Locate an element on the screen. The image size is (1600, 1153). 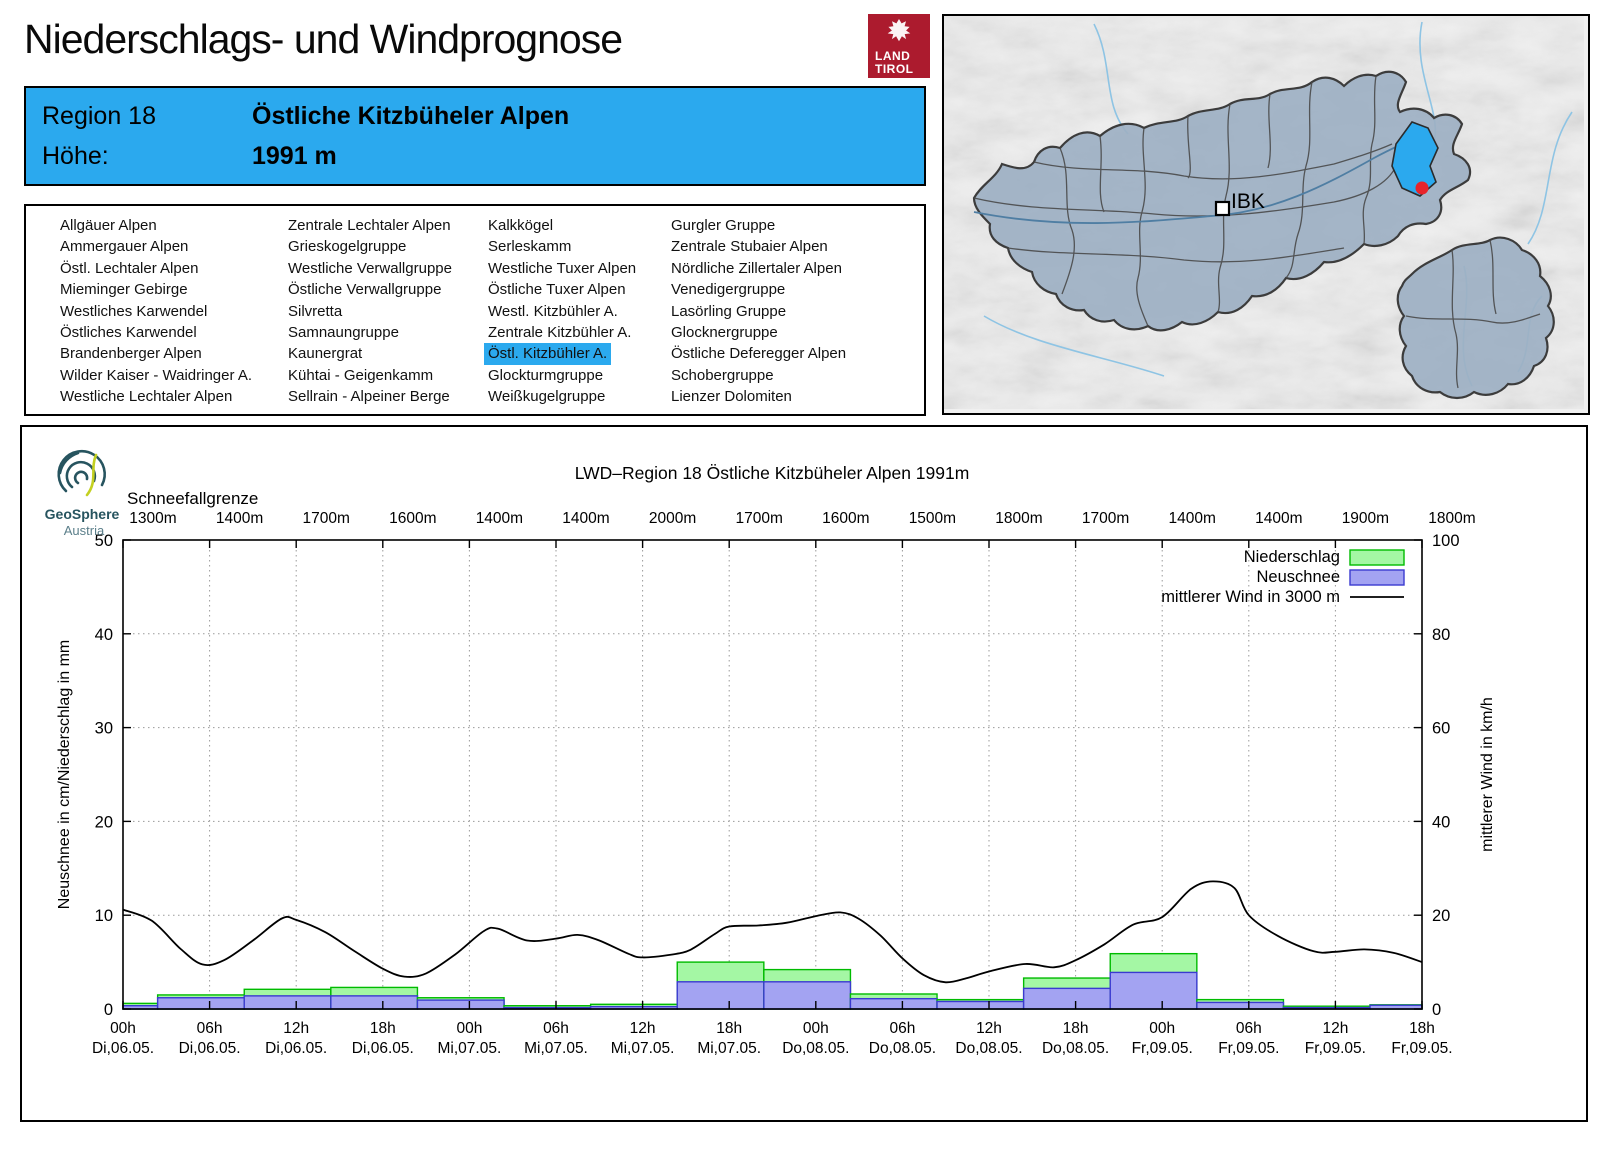
right-axis-tick: 0 is located at coordinates (1436, 1010).